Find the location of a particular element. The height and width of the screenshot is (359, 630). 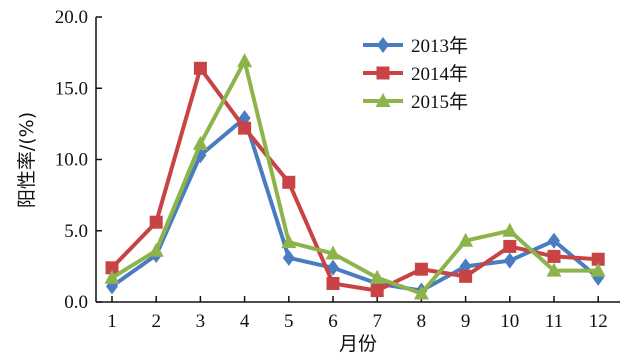

legend-label: 2013年 is located at coordinates (439, 46).